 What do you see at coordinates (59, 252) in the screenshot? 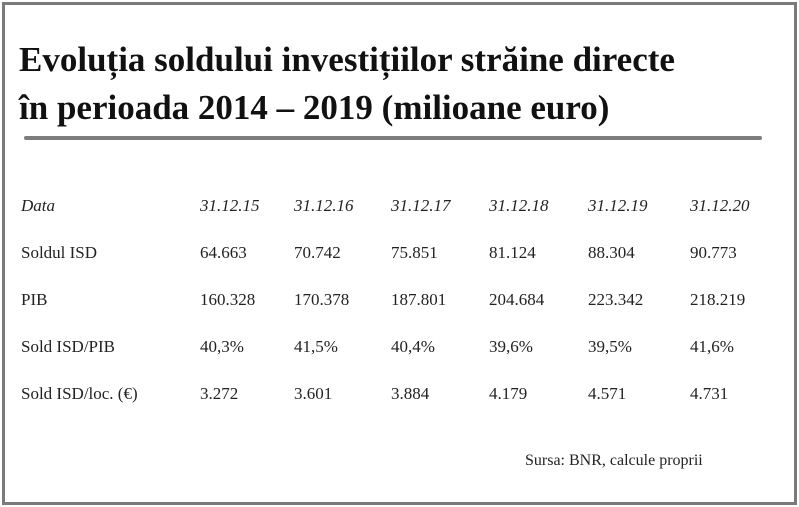
I see `row-label: Soldul ISD` at bounding box center [59, 252].